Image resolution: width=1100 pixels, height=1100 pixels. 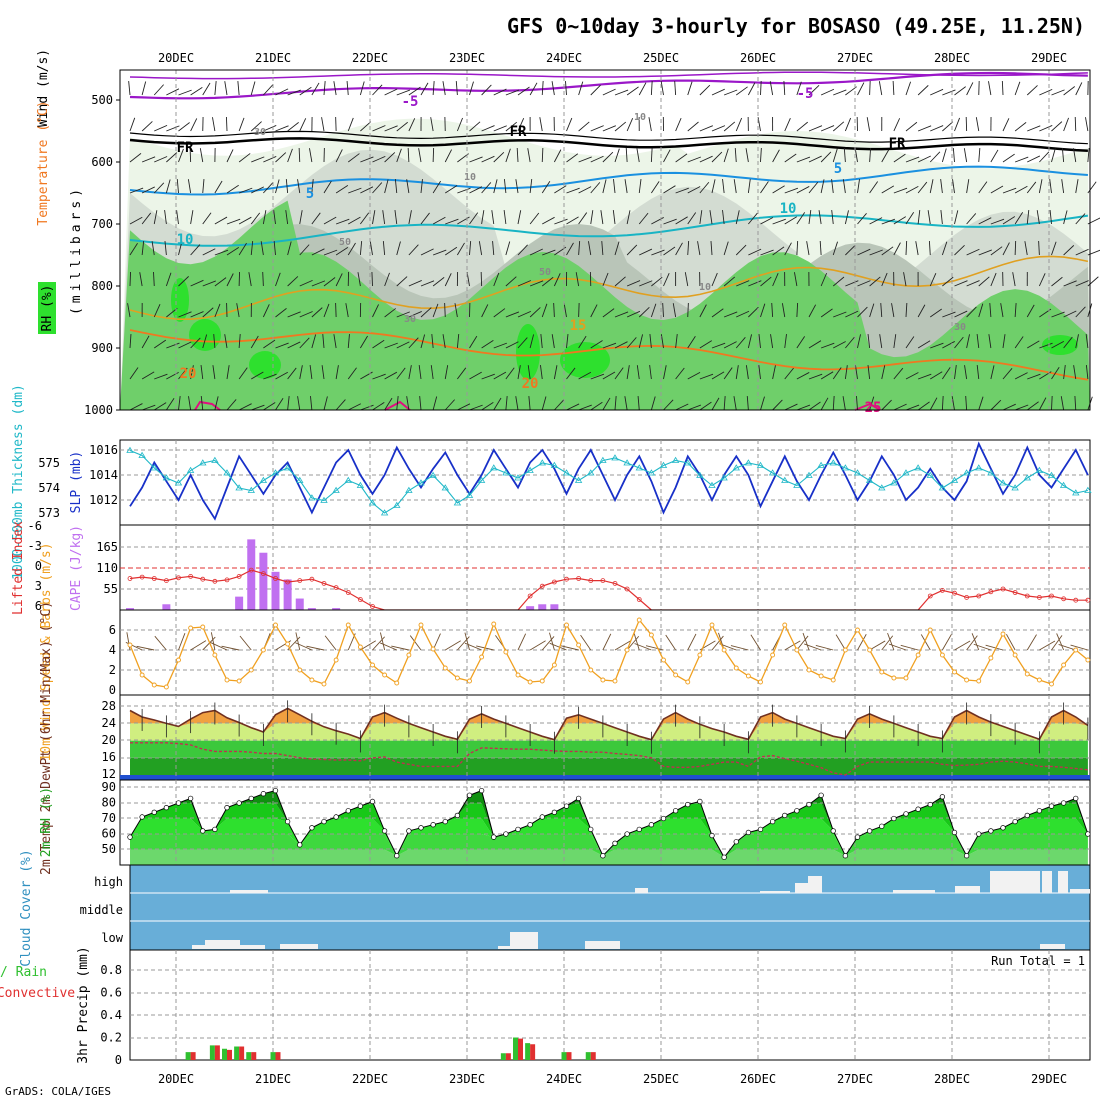 What do you see at coordinates (609, 766) in the screenshot?
I see `temperature-band` at bounding box center [609, 766].